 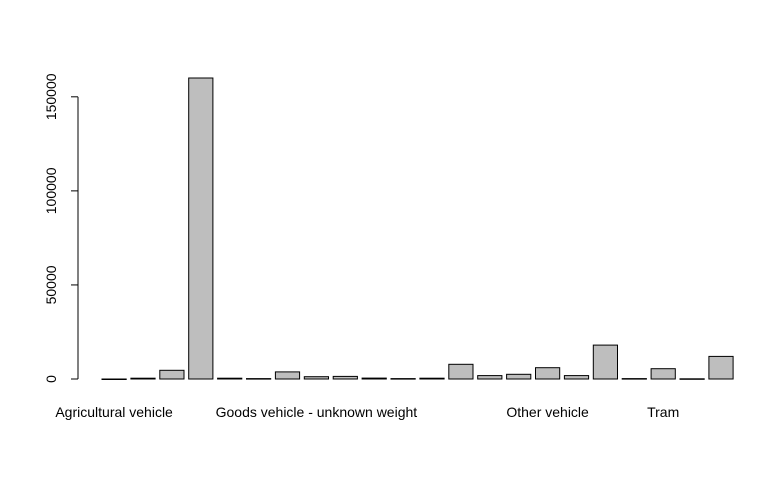 I want to click on x-category-label: Agricultural vehicle, so click(x=114, y=412).